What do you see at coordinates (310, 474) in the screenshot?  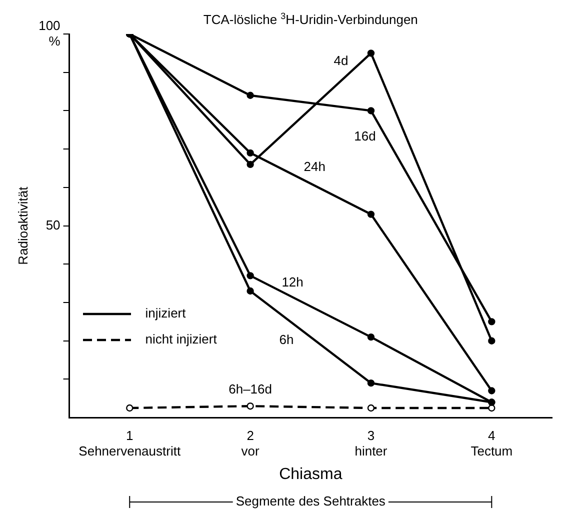 I see `x-axis-title: Chiasma` at bounding box center [310, 474].